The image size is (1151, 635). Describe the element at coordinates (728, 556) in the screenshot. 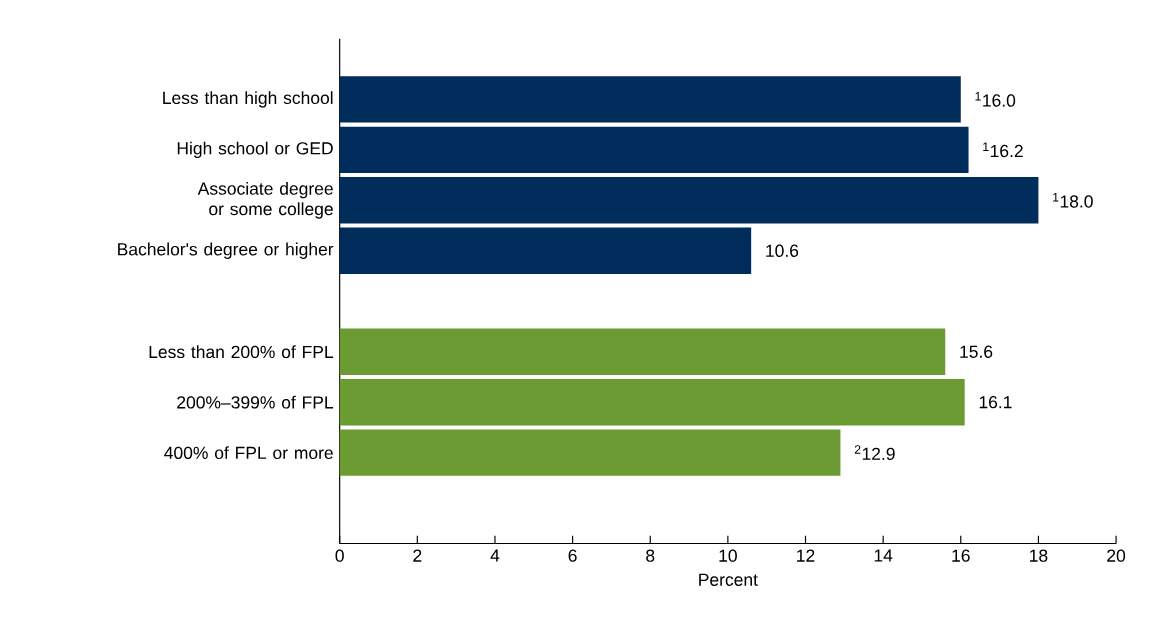

I see `x-tick-label: 10` at that location.